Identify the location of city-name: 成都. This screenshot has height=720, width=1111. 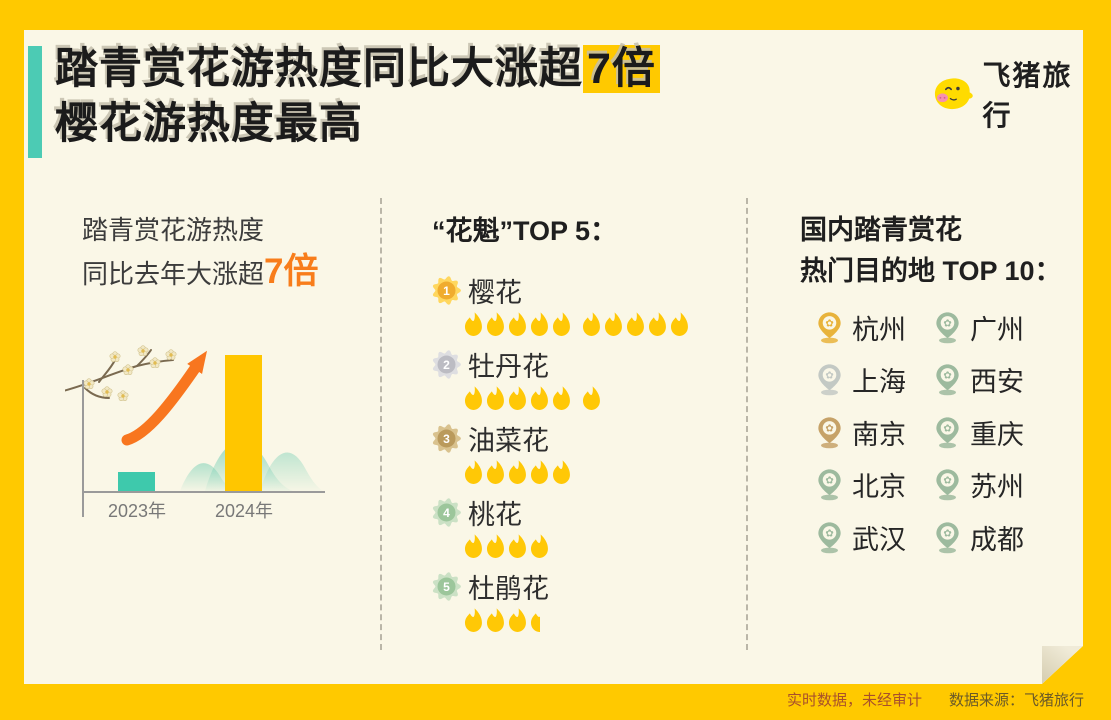
(997, 539).